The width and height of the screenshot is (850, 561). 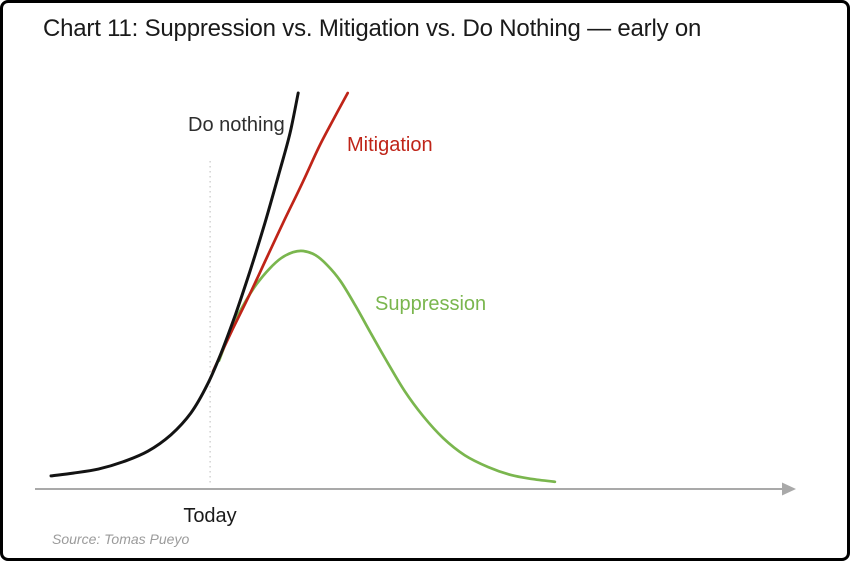 What do you see at coordinates (210, 516) in the screenshot?
I see `x-axis-label-today: Today` at bounding box center [210, 516].